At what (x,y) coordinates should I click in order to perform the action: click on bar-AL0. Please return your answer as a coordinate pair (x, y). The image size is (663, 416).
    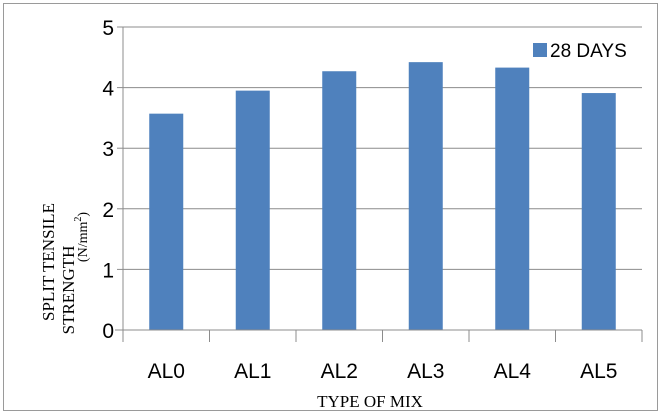
    Looking at the image, I should click on (166, 222).